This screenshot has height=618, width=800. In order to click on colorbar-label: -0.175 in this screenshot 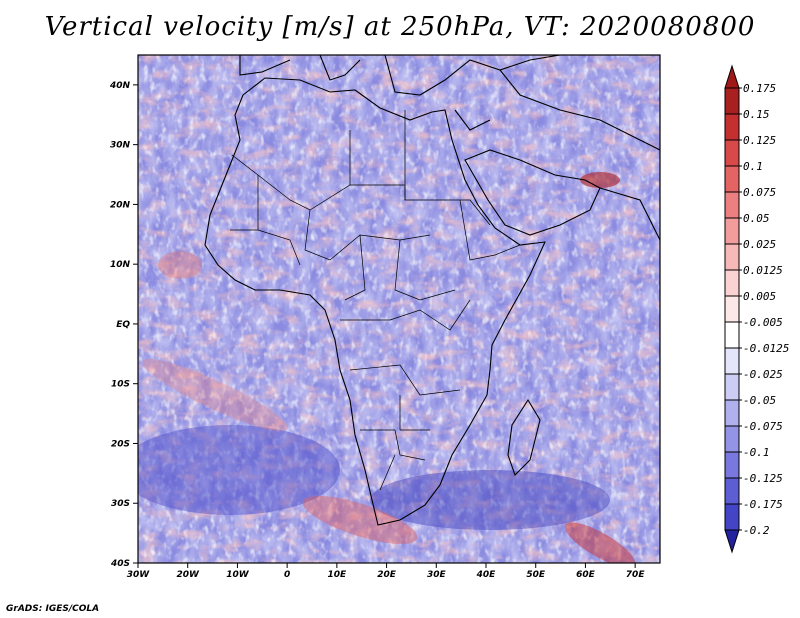, I will do `click(763, 504)`.